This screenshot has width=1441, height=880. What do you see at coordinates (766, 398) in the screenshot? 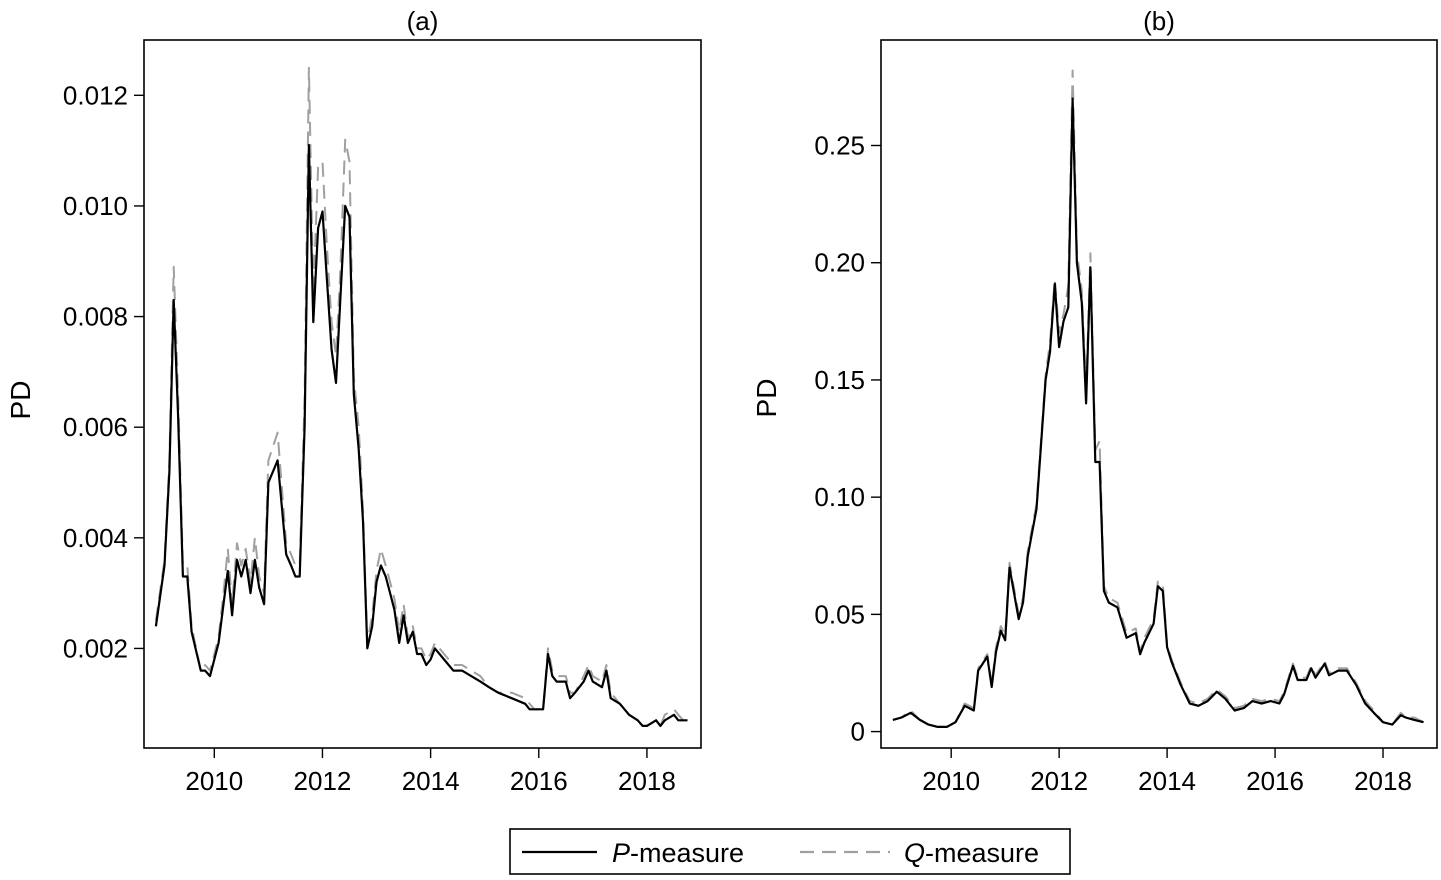
I see `panel-b-y-axis-label: PD` at bounding box center [766, 398].